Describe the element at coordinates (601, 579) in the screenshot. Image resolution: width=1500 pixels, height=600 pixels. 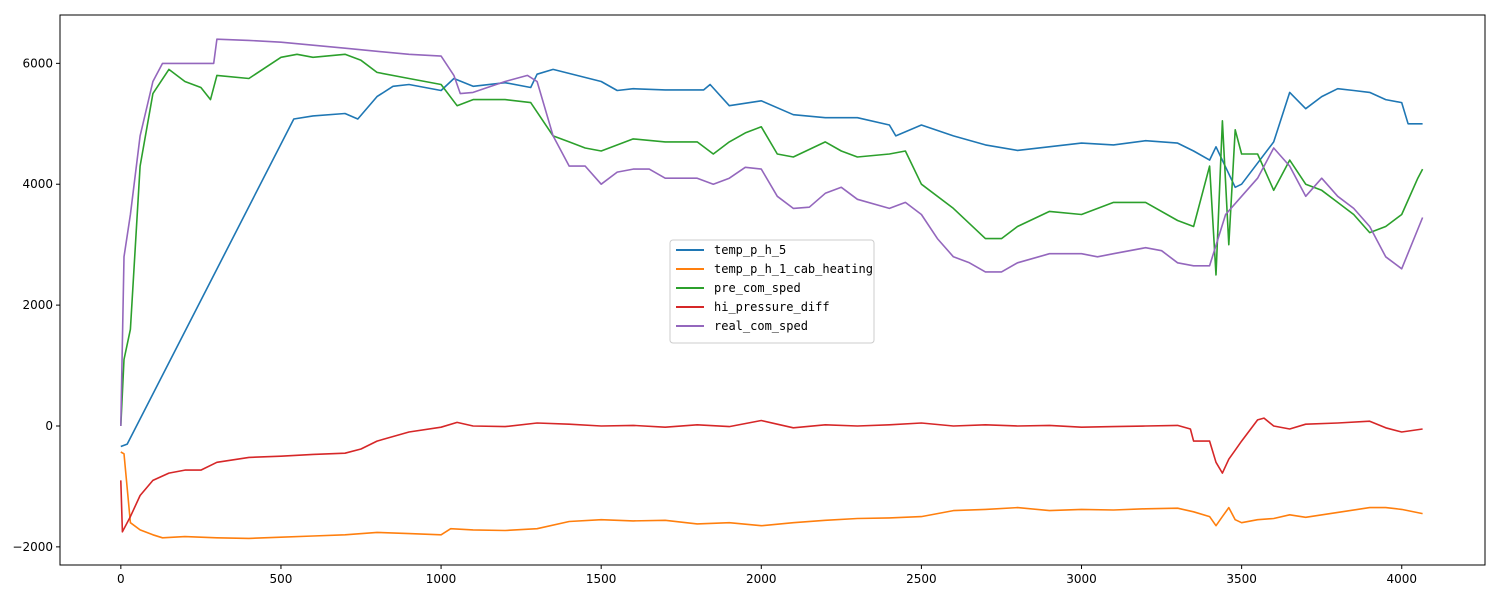
I see `x-tick-label: 1500` at that location.